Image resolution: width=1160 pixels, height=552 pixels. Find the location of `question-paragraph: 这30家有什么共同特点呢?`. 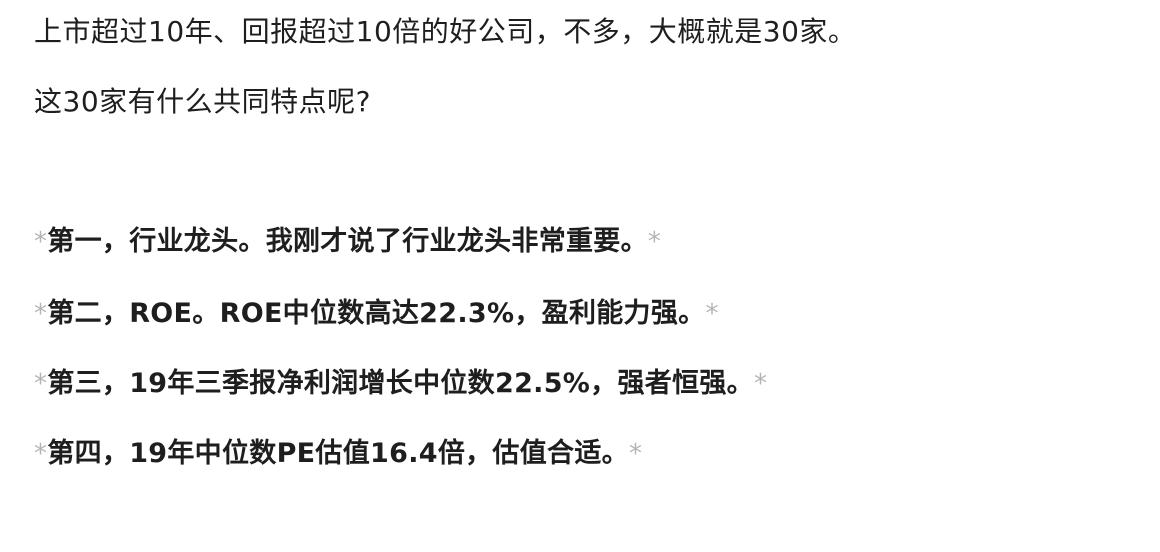

question-paragraph: 这30家有什么共同特点呢? is located at coordinates (202, 101).